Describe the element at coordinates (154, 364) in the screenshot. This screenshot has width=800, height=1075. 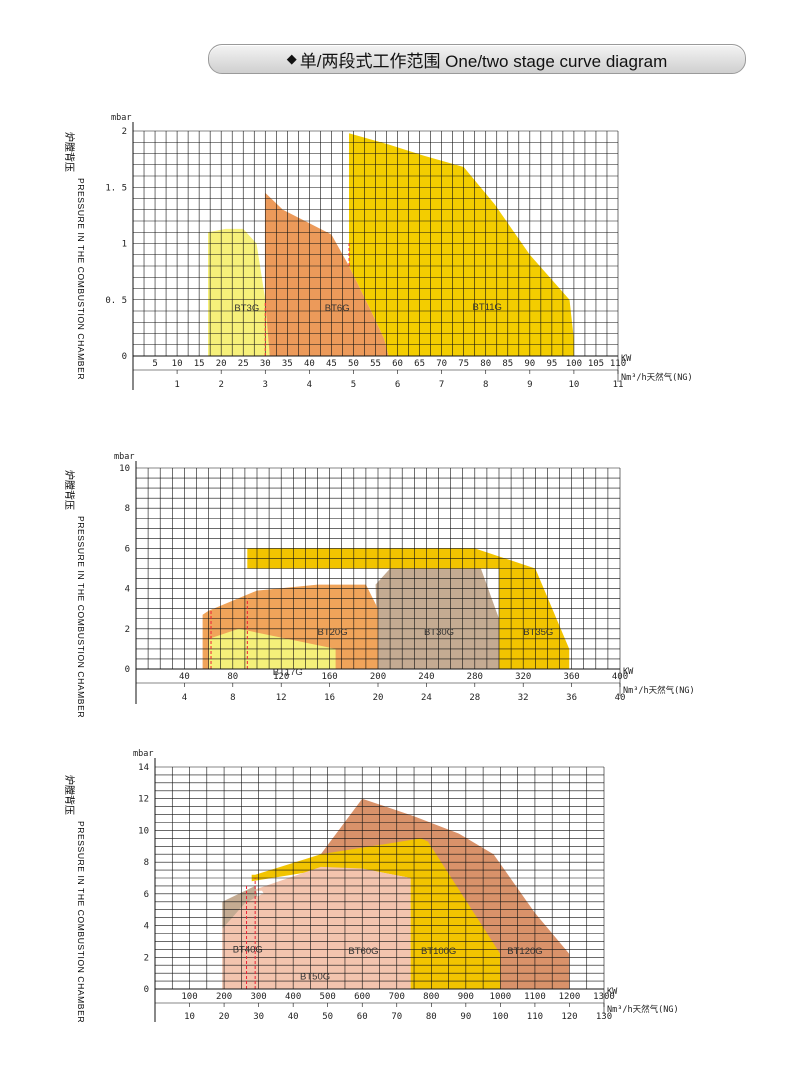
I see `kw-tick-label: 5` at that location.